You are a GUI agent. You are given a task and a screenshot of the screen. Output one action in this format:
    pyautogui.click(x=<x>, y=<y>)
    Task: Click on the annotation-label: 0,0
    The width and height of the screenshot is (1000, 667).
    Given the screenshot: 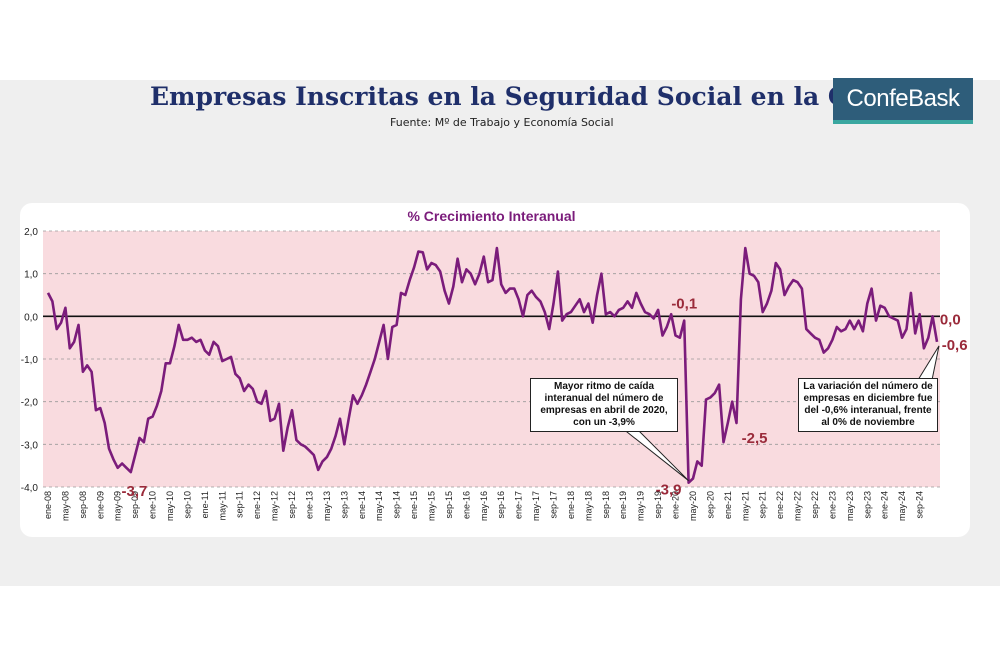 What is the action you would take?
    pyautogui.click(x=950, y=319)
    